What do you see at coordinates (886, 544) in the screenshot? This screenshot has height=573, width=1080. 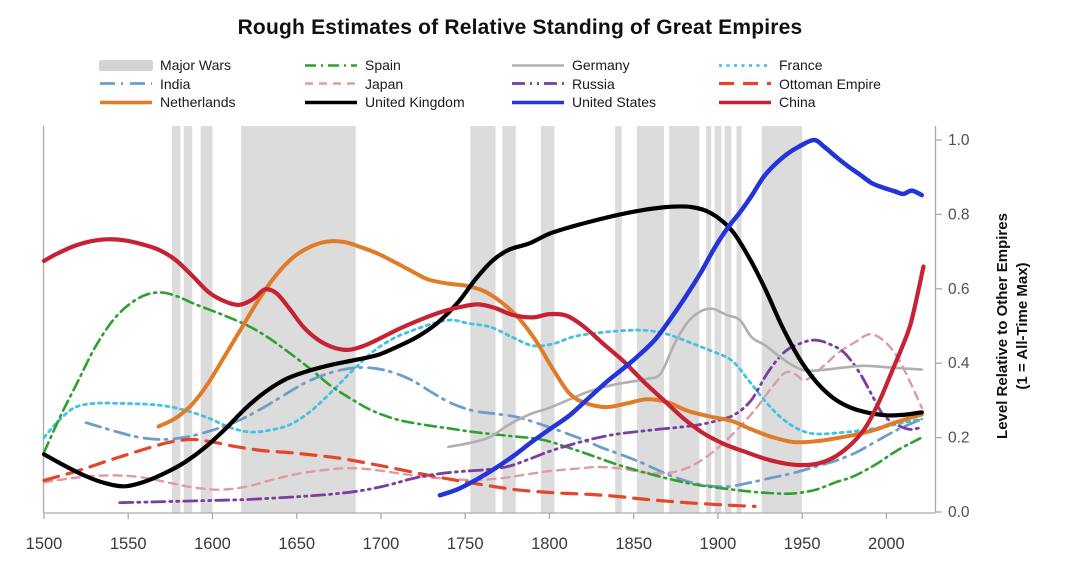 I see `x-tick-label: 2000` at bounding box center [886, 544].